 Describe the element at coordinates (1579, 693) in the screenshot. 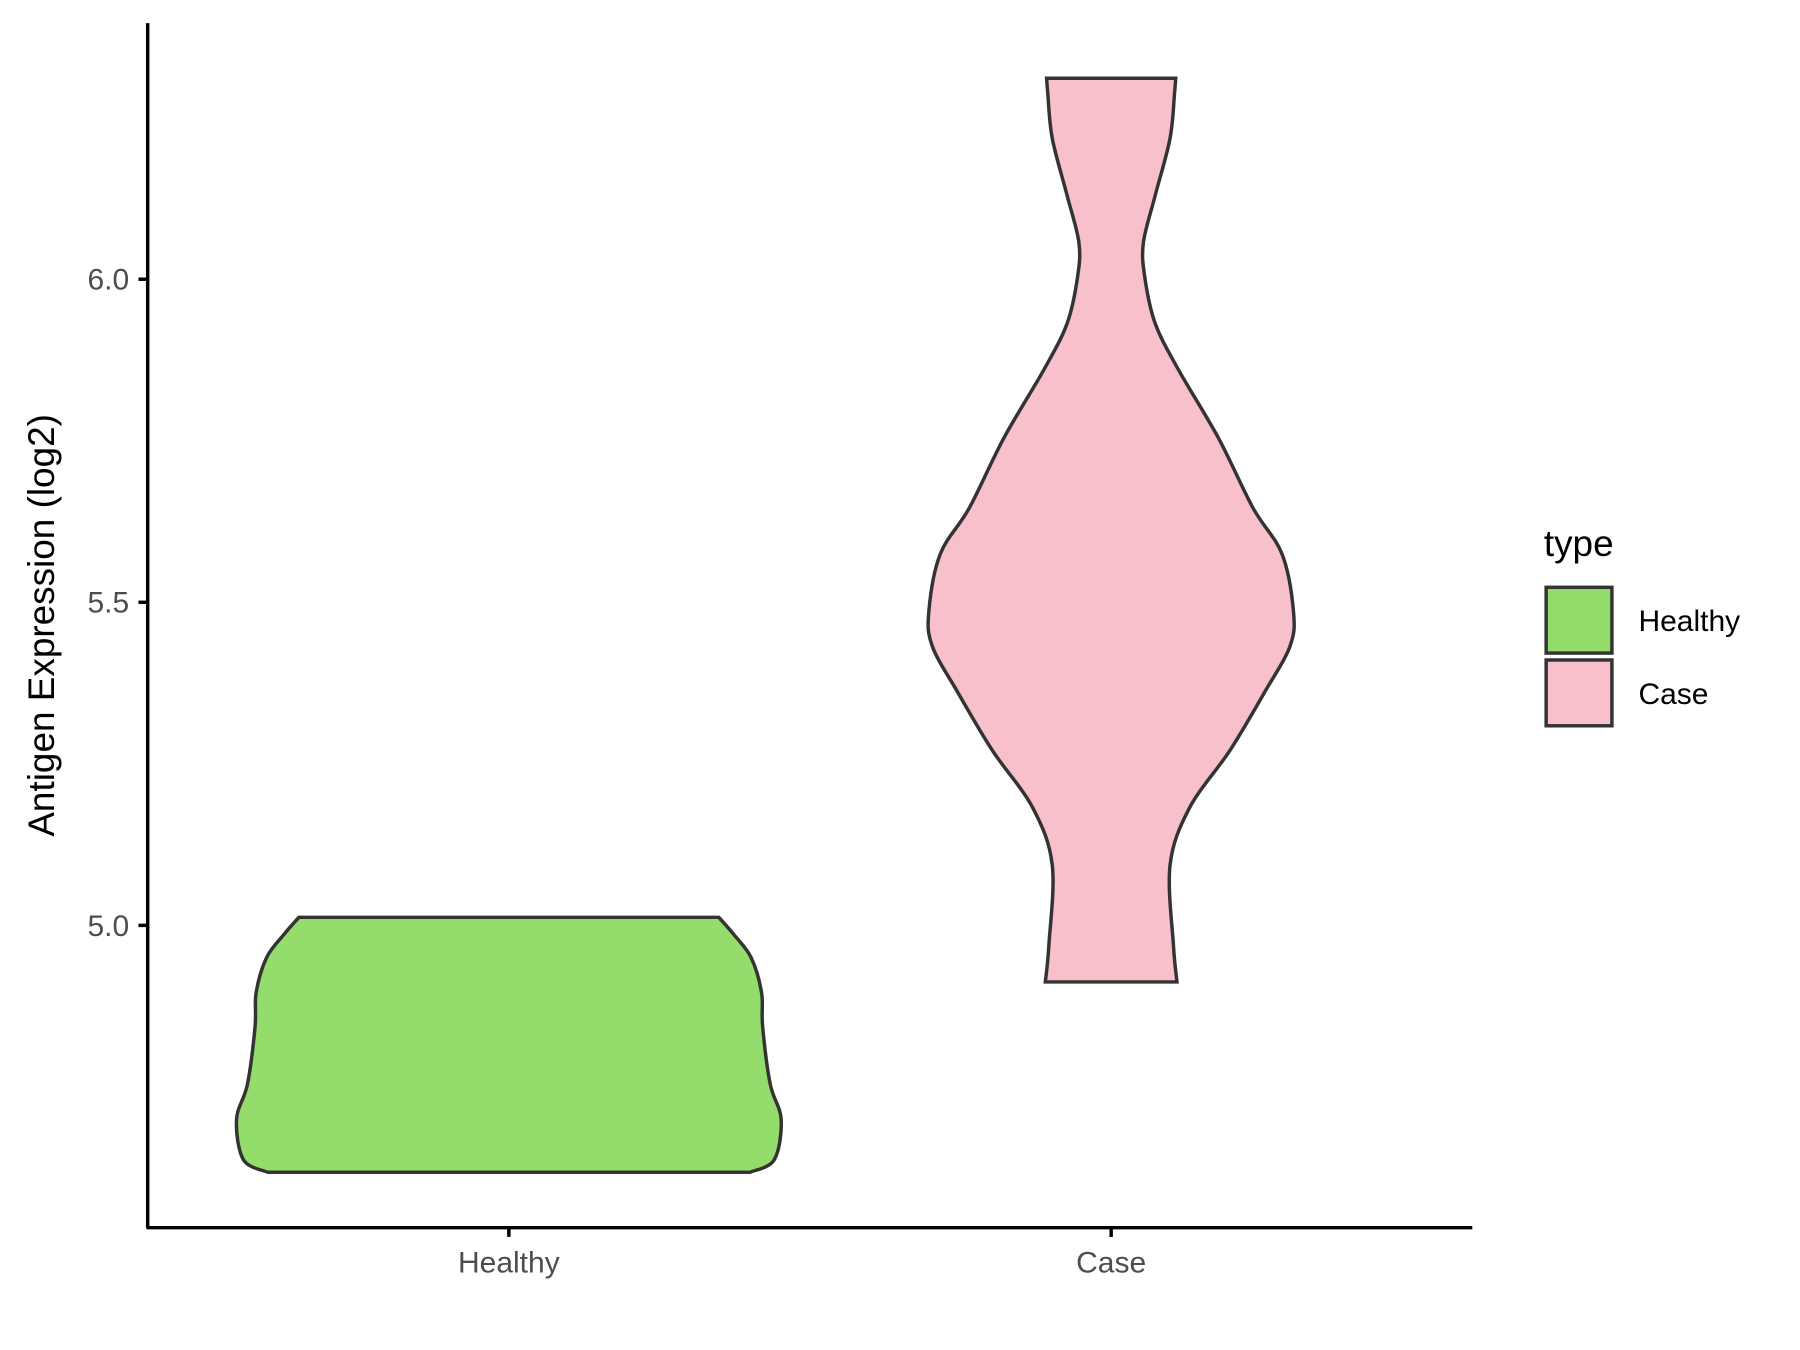

I see `legend-swatch-case` at that location.